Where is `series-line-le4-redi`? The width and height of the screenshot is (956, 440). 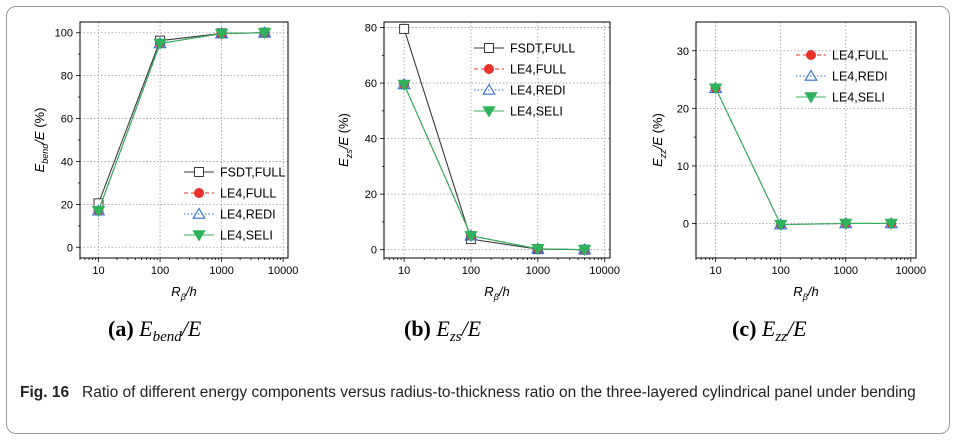
series-line-le4-redi is located at coordinates (181, 121).